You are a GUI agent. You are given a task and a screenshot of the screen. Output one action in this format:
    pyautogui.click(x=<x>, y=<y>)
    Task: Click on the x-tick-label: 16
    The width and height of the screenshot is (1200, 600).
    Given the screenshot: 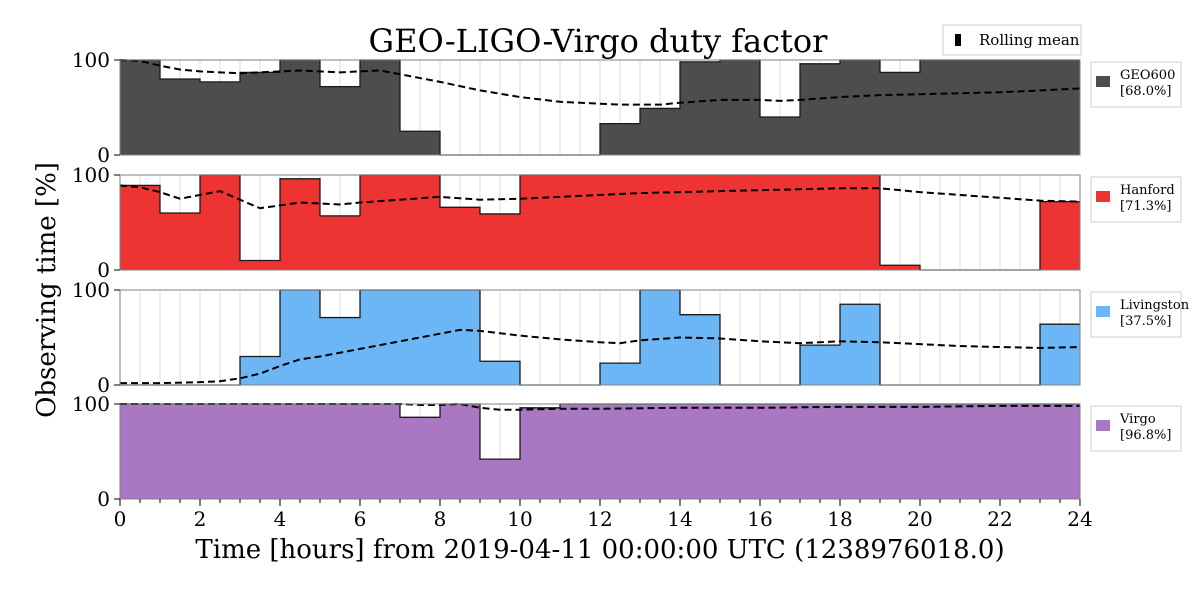 What is the action you would take?
    pyautogui.click(x=759, y=519)
    